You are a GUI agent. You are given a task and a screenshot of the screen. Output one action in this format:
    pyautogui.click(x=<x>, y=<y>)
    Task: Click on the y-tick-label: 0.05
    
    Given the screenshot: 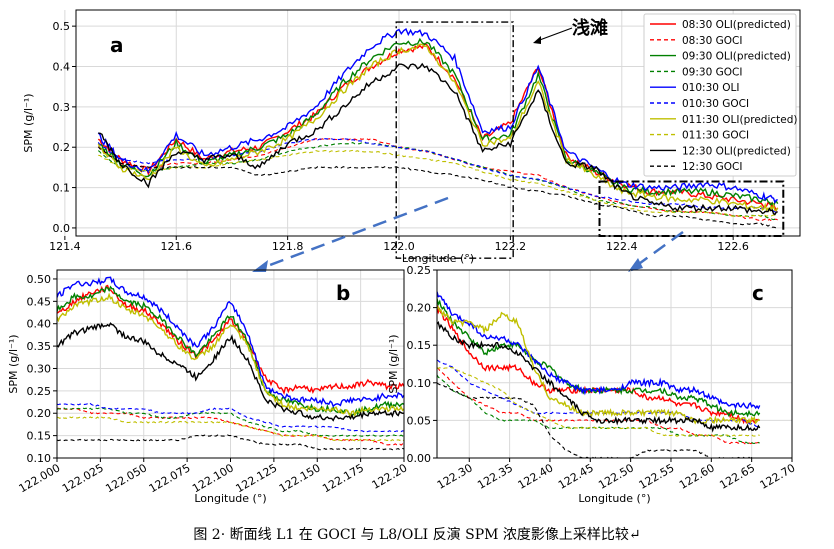 What is the action you would take?
    pyautogui.click(x=419, y=420)
    